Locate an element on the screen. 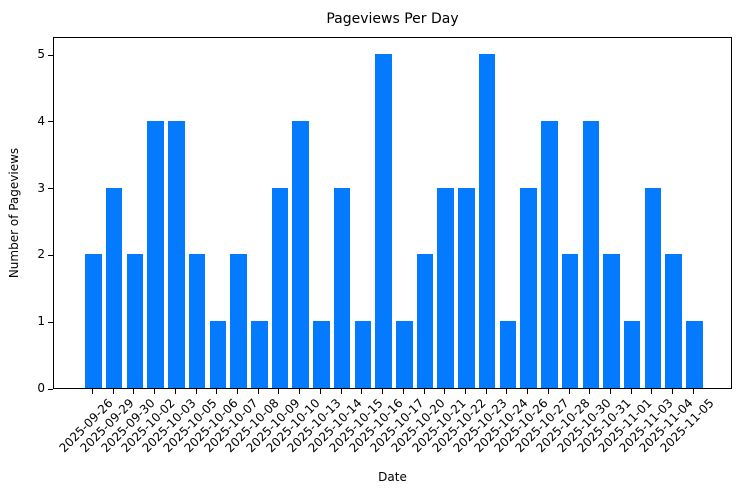 The image size is (750, 500). y-tick-label: 5 is located at coordinates (41, 54).